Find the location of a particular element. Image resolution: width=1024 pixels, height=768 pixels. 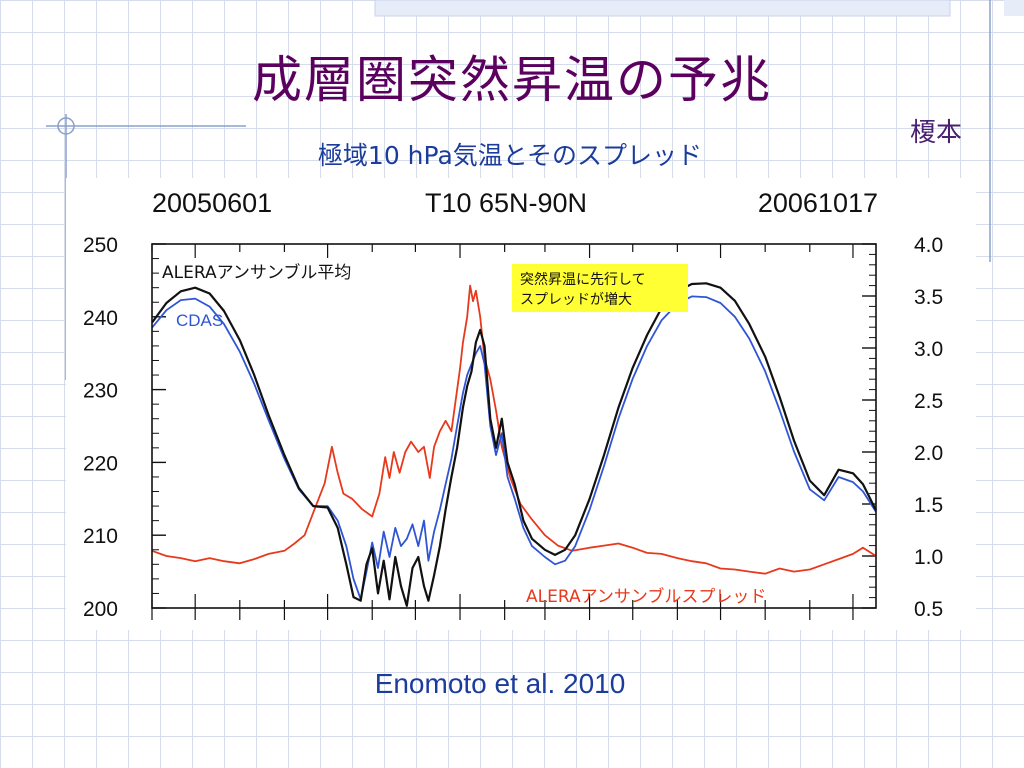

left-tick-label: 210 is located at coordinates (100, 536).